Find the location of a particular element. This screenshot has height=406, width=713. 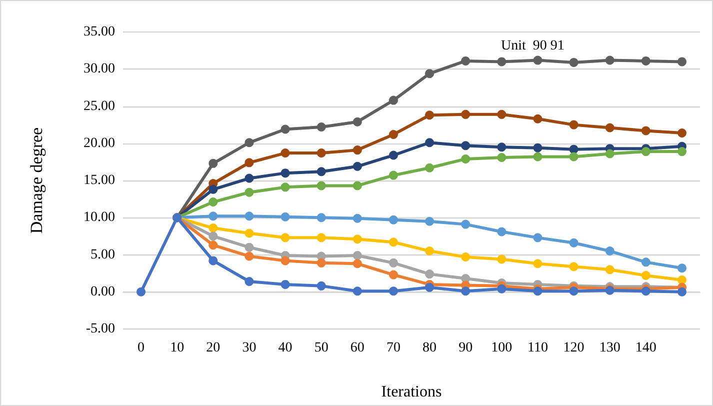

y-tick-label: 20.00 is located at coordinates (99, 143).